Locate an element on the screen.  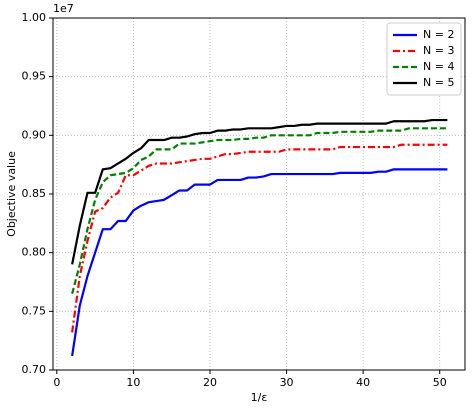
y-tick-label: 0.75 is located at coordinates (34, 310).